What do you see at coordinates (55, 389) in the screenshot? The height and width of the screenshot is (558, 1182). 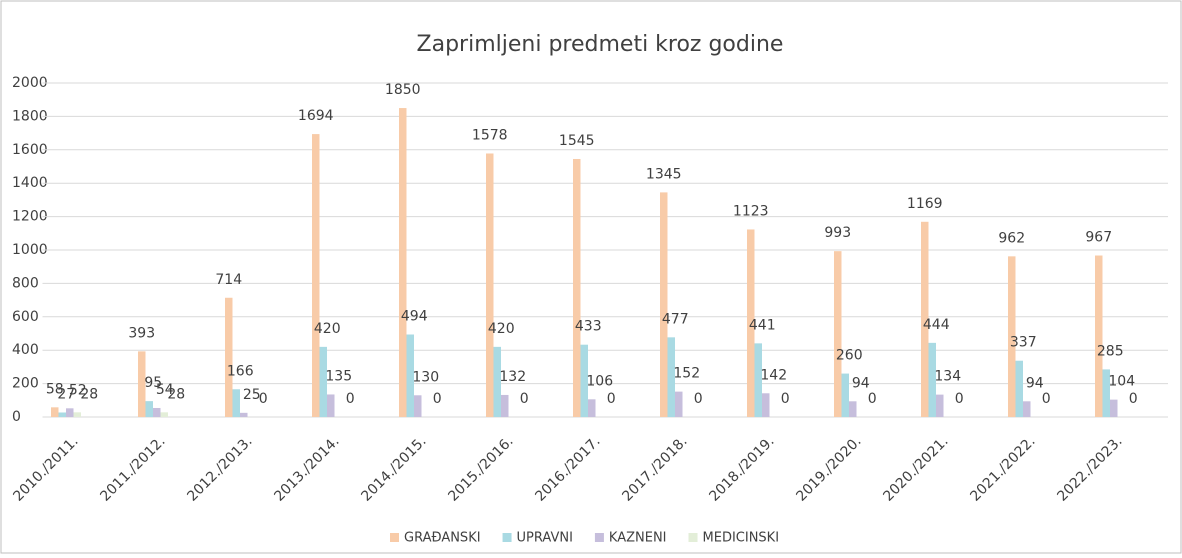 I see `data-label: 58` at bounding box center [55, 389].